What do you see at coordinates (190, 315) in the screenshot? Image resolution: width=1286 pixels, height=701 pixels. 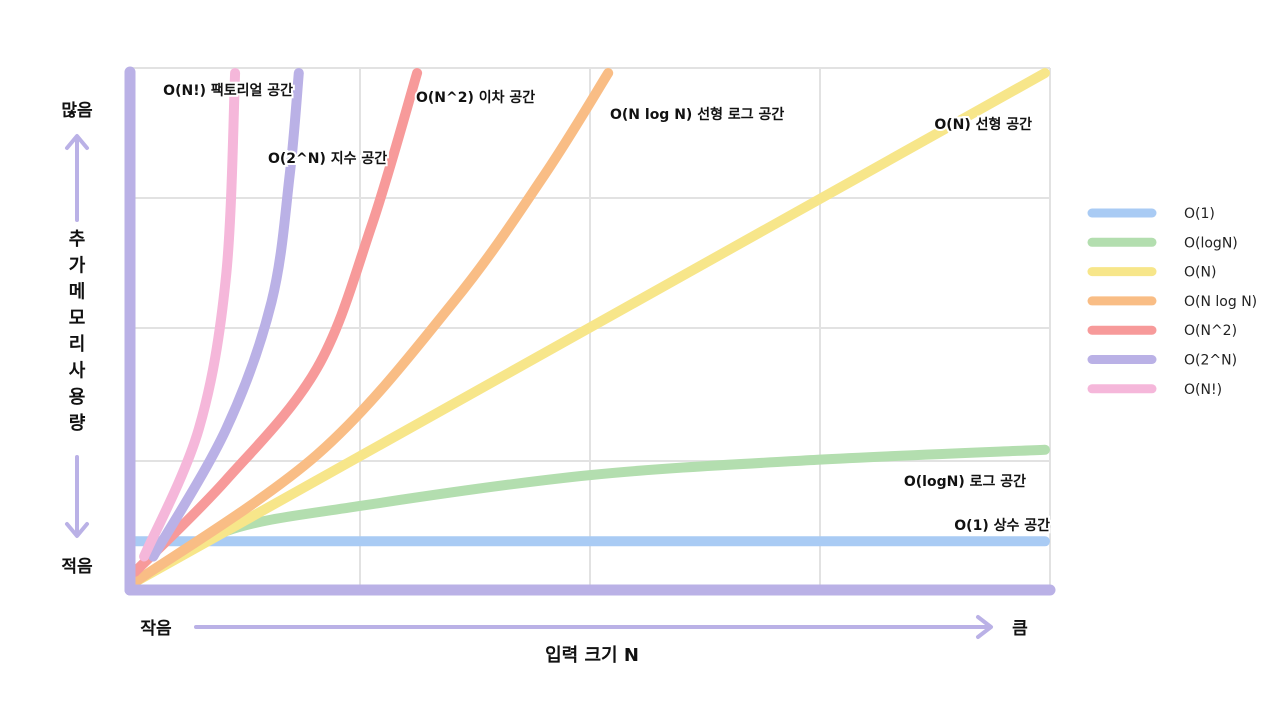 I see `series-line-o-n` at bounding box center [190, 315].